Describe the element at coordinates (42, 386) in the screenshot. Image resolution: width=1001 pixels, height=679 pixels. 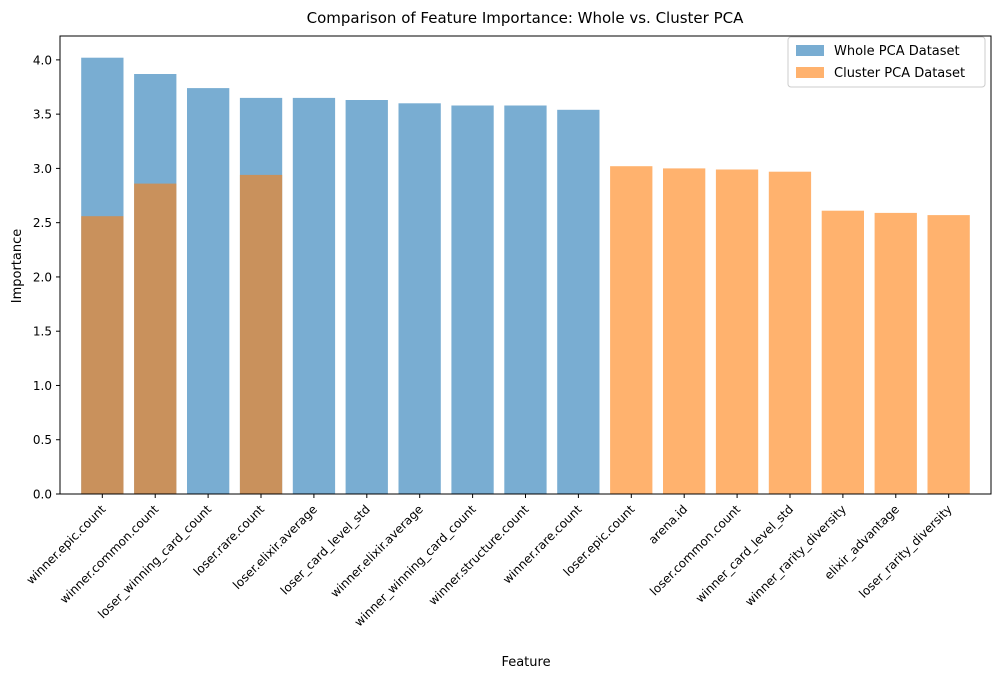
I see `y-tick-label: 1.0` at that location.